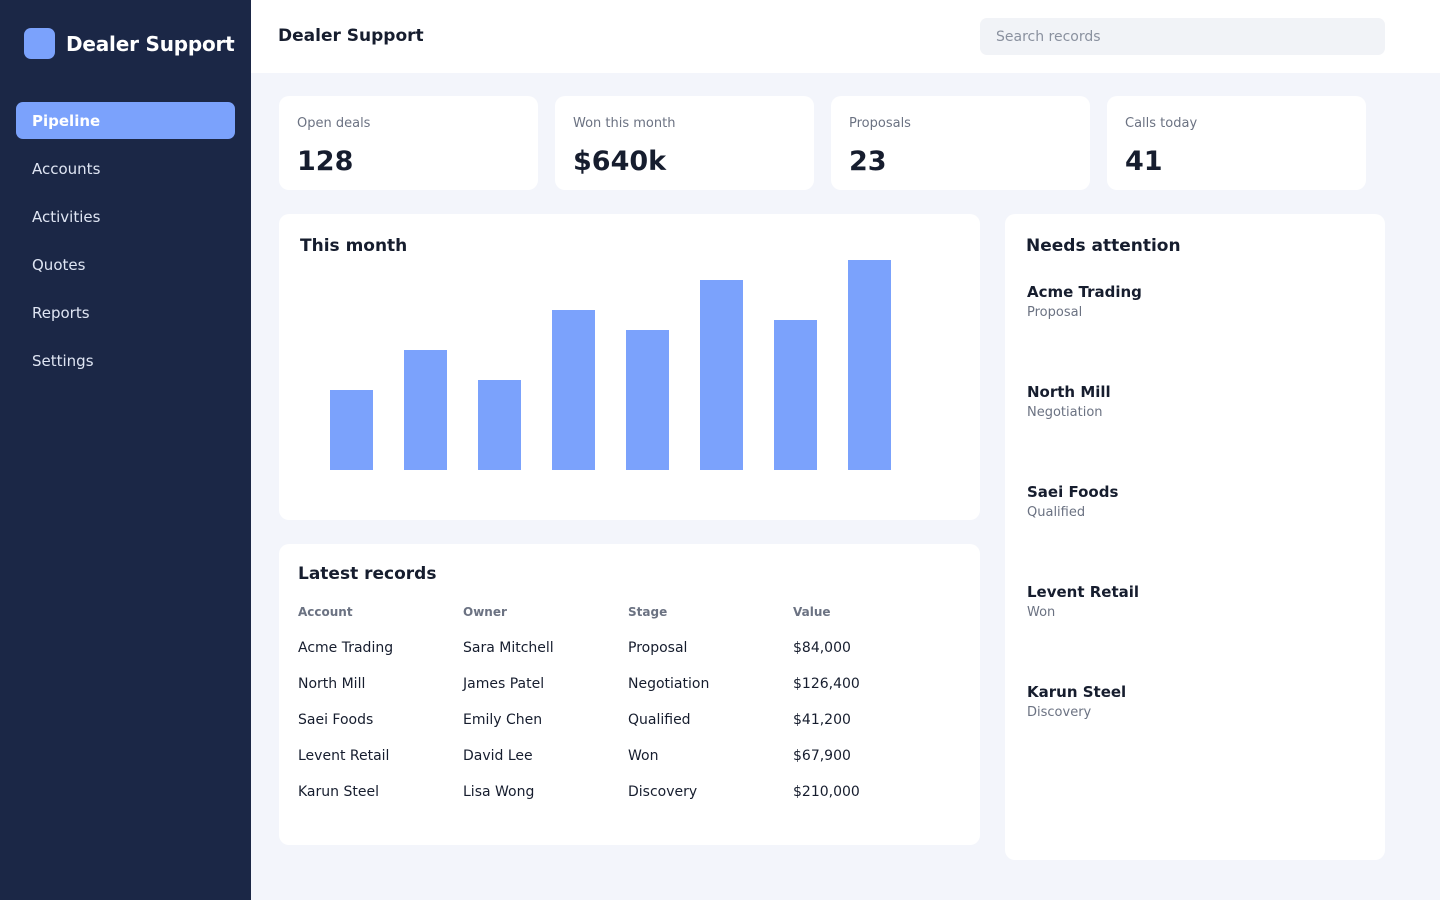 The height and width of the screenshot is (900, 1440). What do you see at coordinates (1073, 492) in the screenshot?
I see `attention-item-name: Saei Foods` at bounding box center [1073, 492].